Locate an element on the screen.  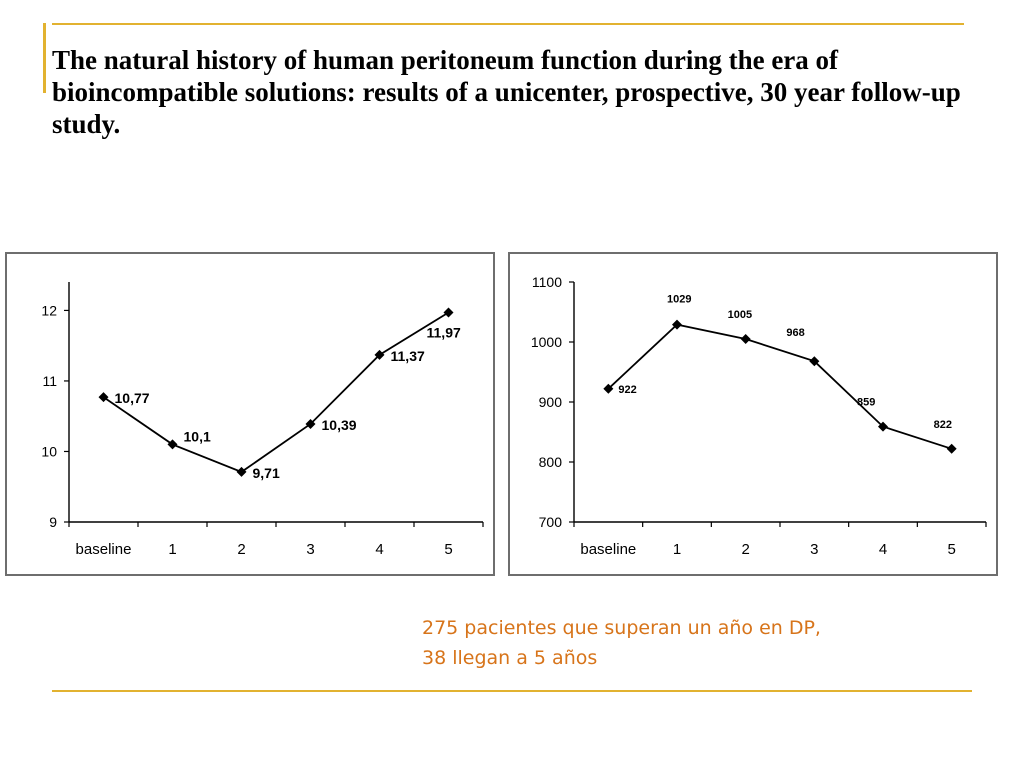
data-label: 968 is located at coordinates (795, 333).